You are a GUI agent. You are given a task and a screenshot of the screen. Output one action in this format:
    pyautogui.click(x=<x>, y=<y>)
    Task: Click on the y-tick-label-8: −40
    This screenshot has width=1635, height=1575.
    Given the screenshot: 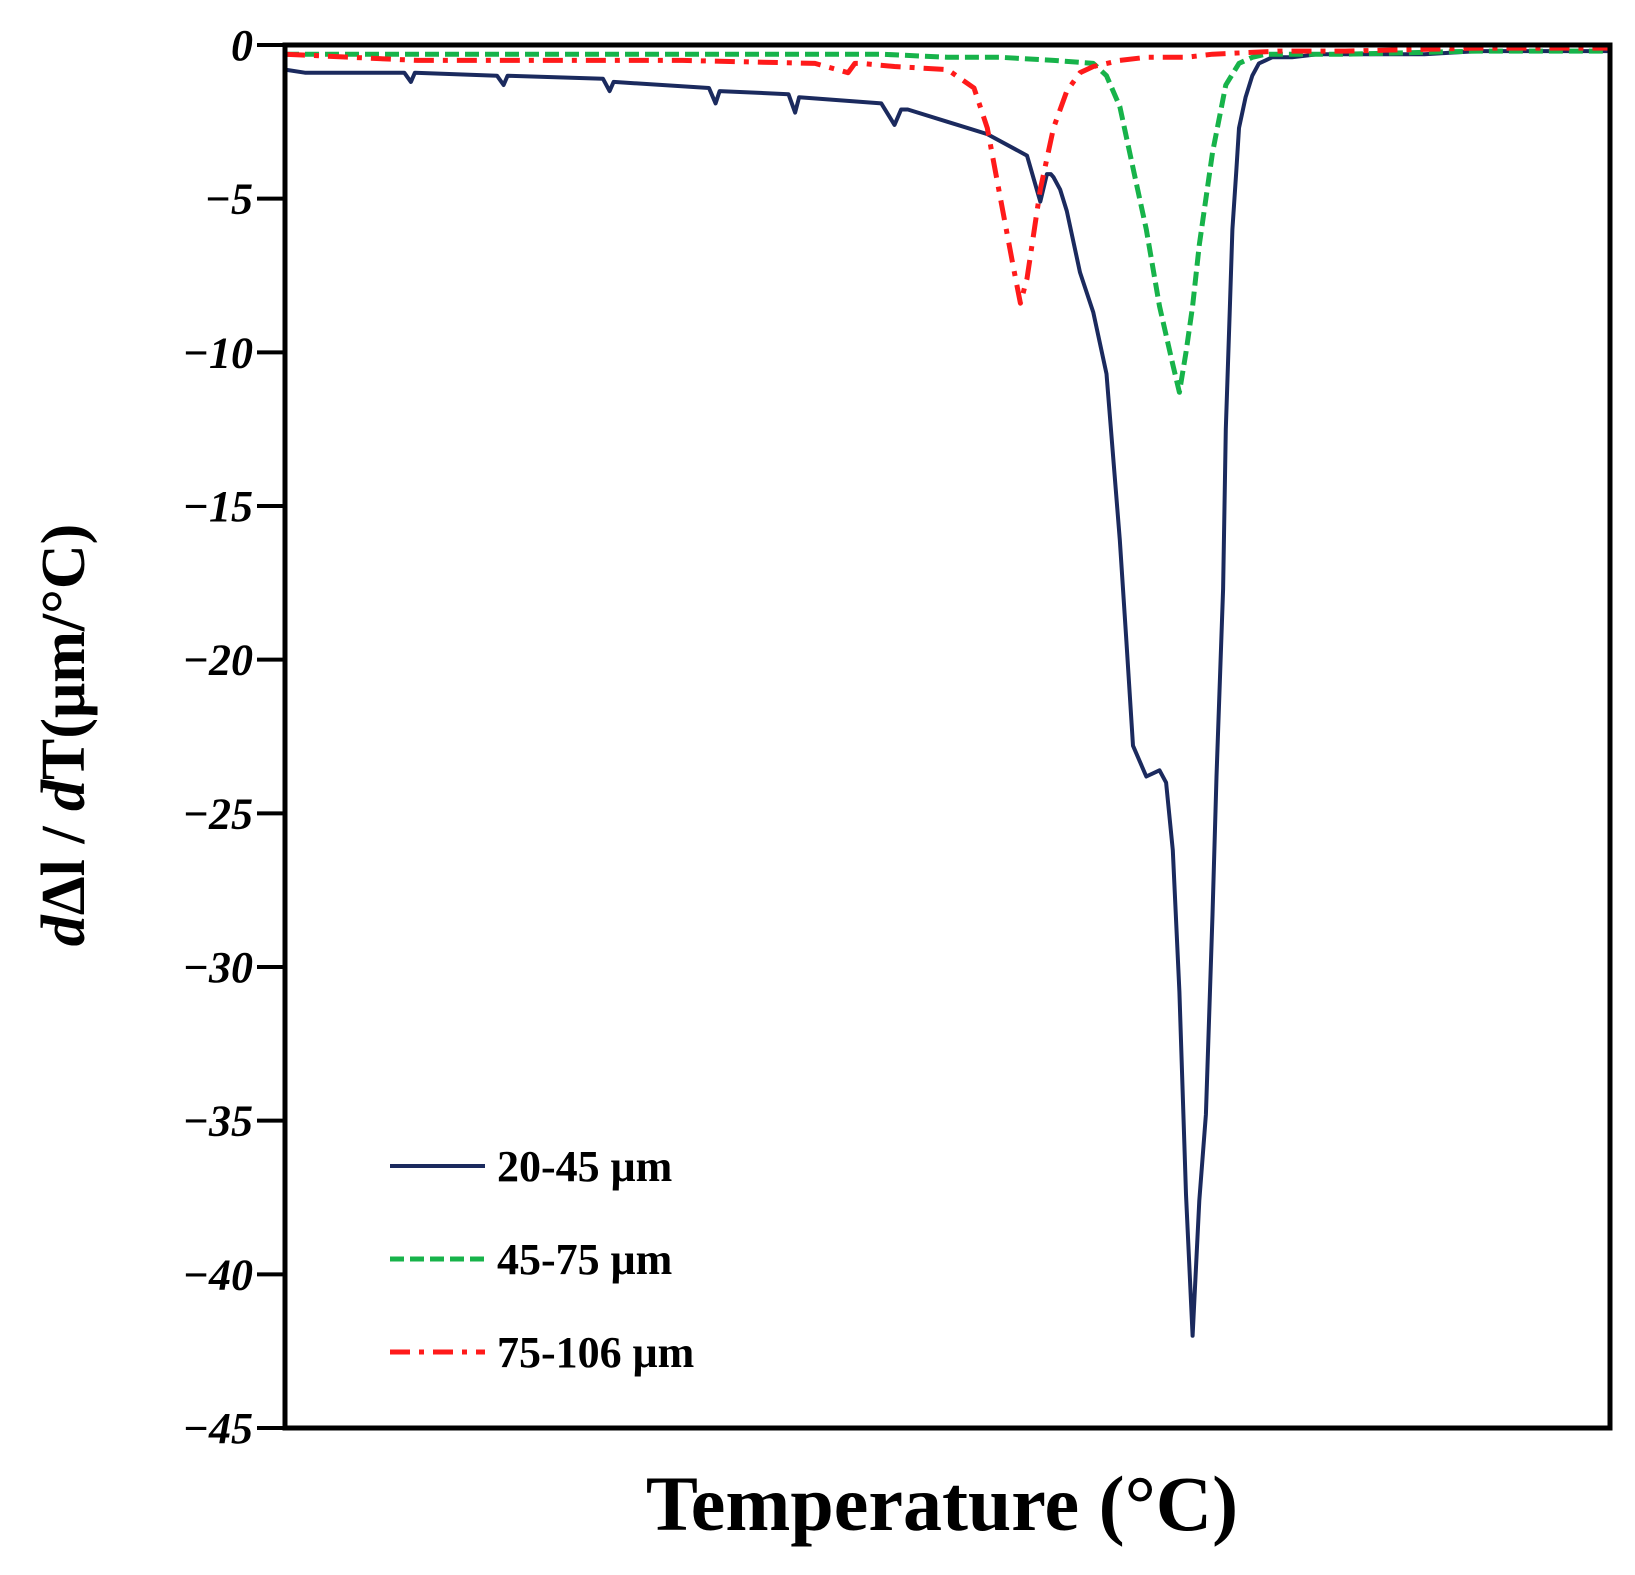 What is the action you would take?
    pyautogui.click(x=217, y=1274)
    